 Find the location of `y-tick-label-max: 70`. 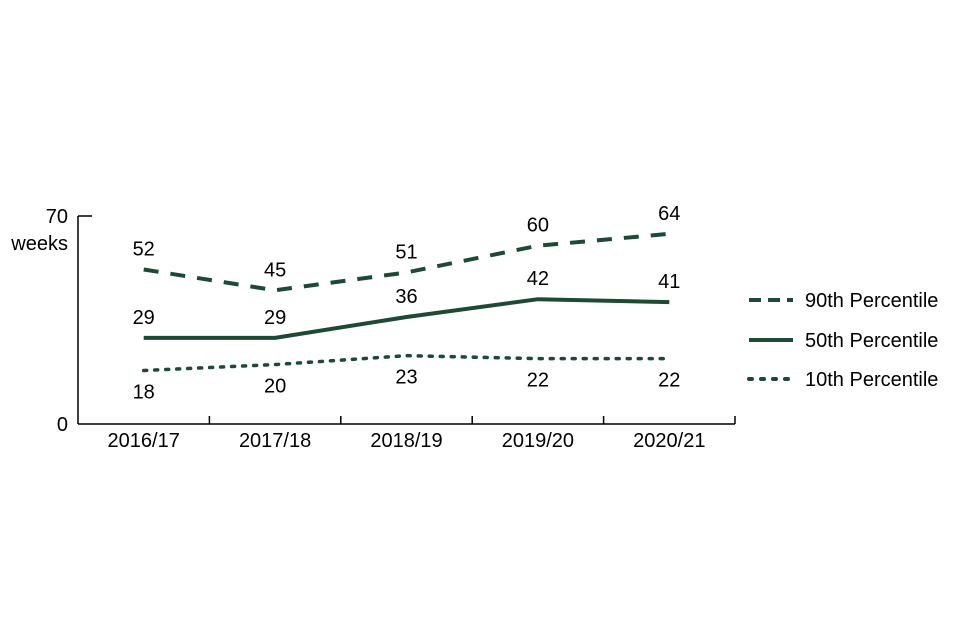

y-tick-label-max: 70 is located at coordinates (57, 217).